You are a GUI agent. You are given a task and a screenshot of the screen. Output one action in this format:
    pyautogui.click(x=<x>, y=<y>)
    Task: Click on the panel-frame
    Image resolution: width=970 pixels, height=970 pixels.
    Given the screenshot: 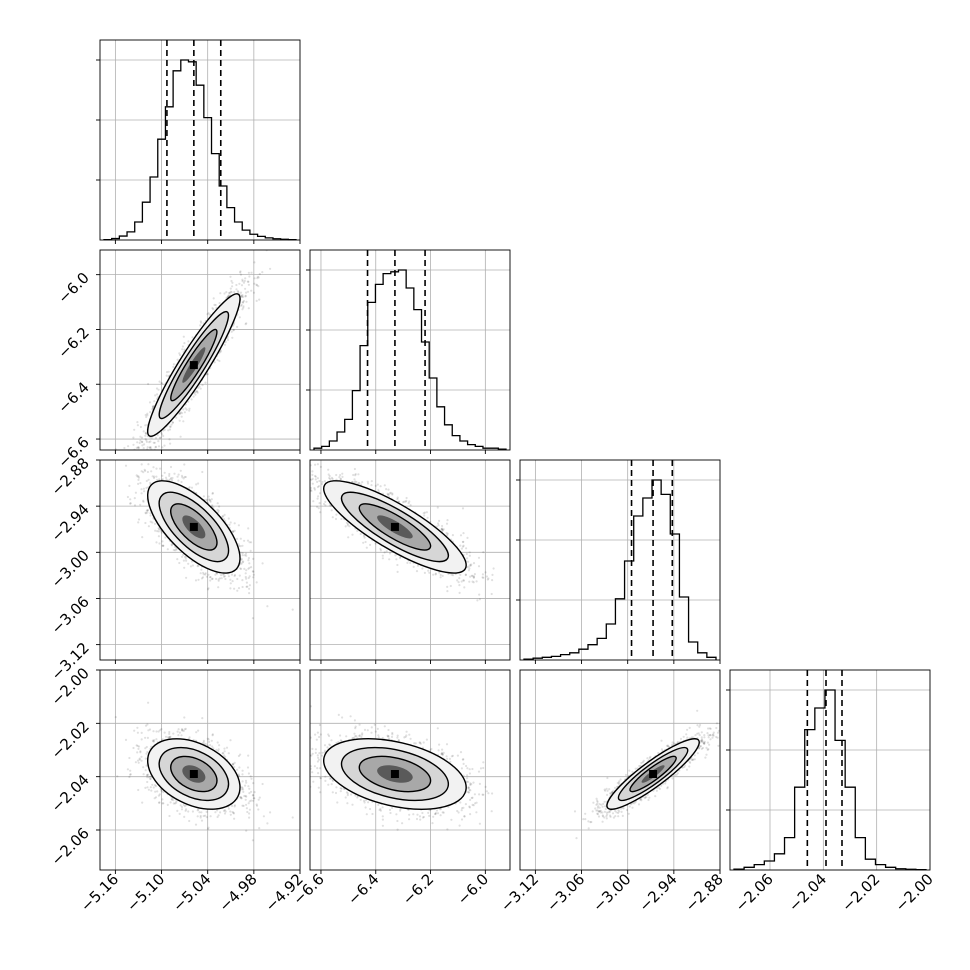 What is the action you would take?
    pyautogui.click(x=410, y=350)
    